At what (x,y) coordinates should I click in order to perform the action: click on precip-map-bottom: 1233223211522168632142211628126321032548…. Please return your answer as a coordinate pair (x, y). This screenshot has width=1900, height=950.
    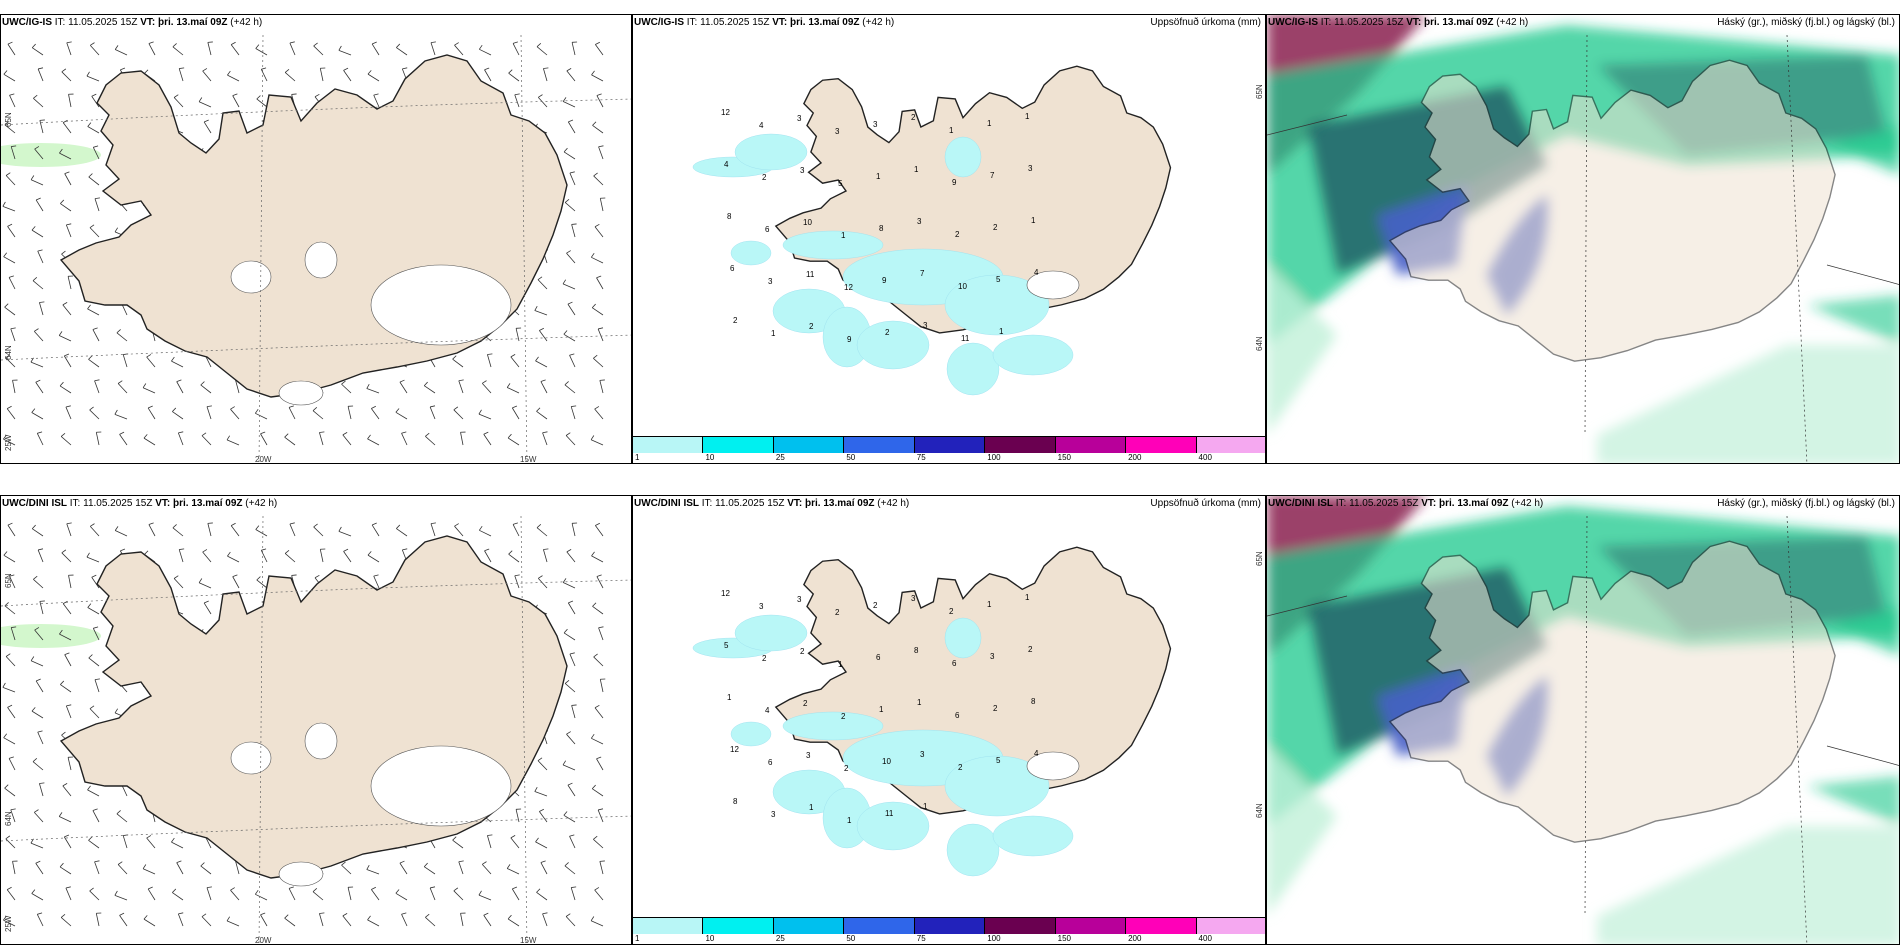
    Looking at the image, I should click on (932, 711).